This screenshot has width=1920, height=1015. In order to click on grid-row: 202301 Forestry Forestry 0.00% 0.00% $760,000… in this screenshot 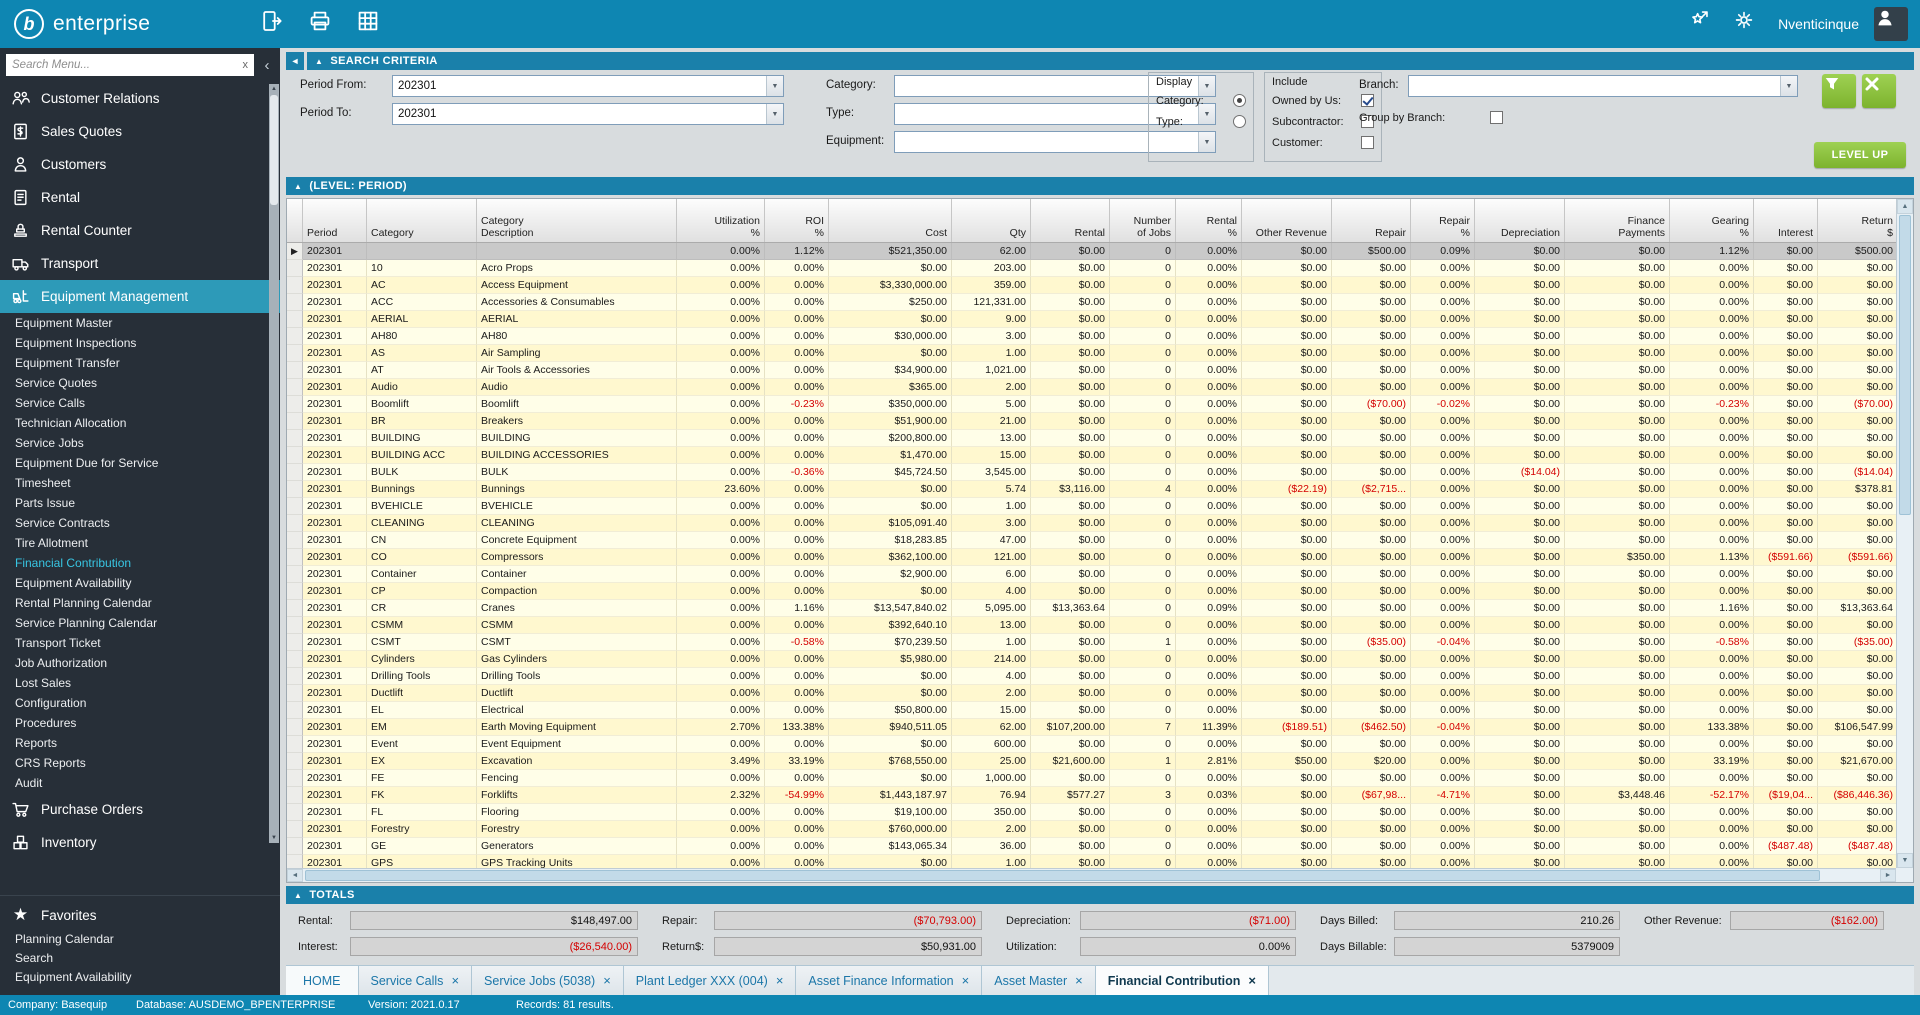, I will do `click(1091, 829)`.